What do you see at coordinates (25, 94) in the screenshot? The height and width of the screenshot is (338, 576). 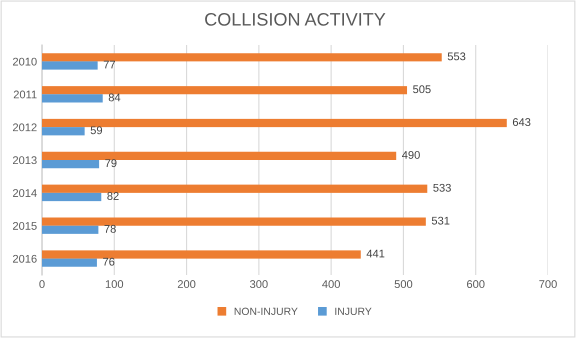 I see `y-tick-label: 2011` at bounding box center [25, 94].